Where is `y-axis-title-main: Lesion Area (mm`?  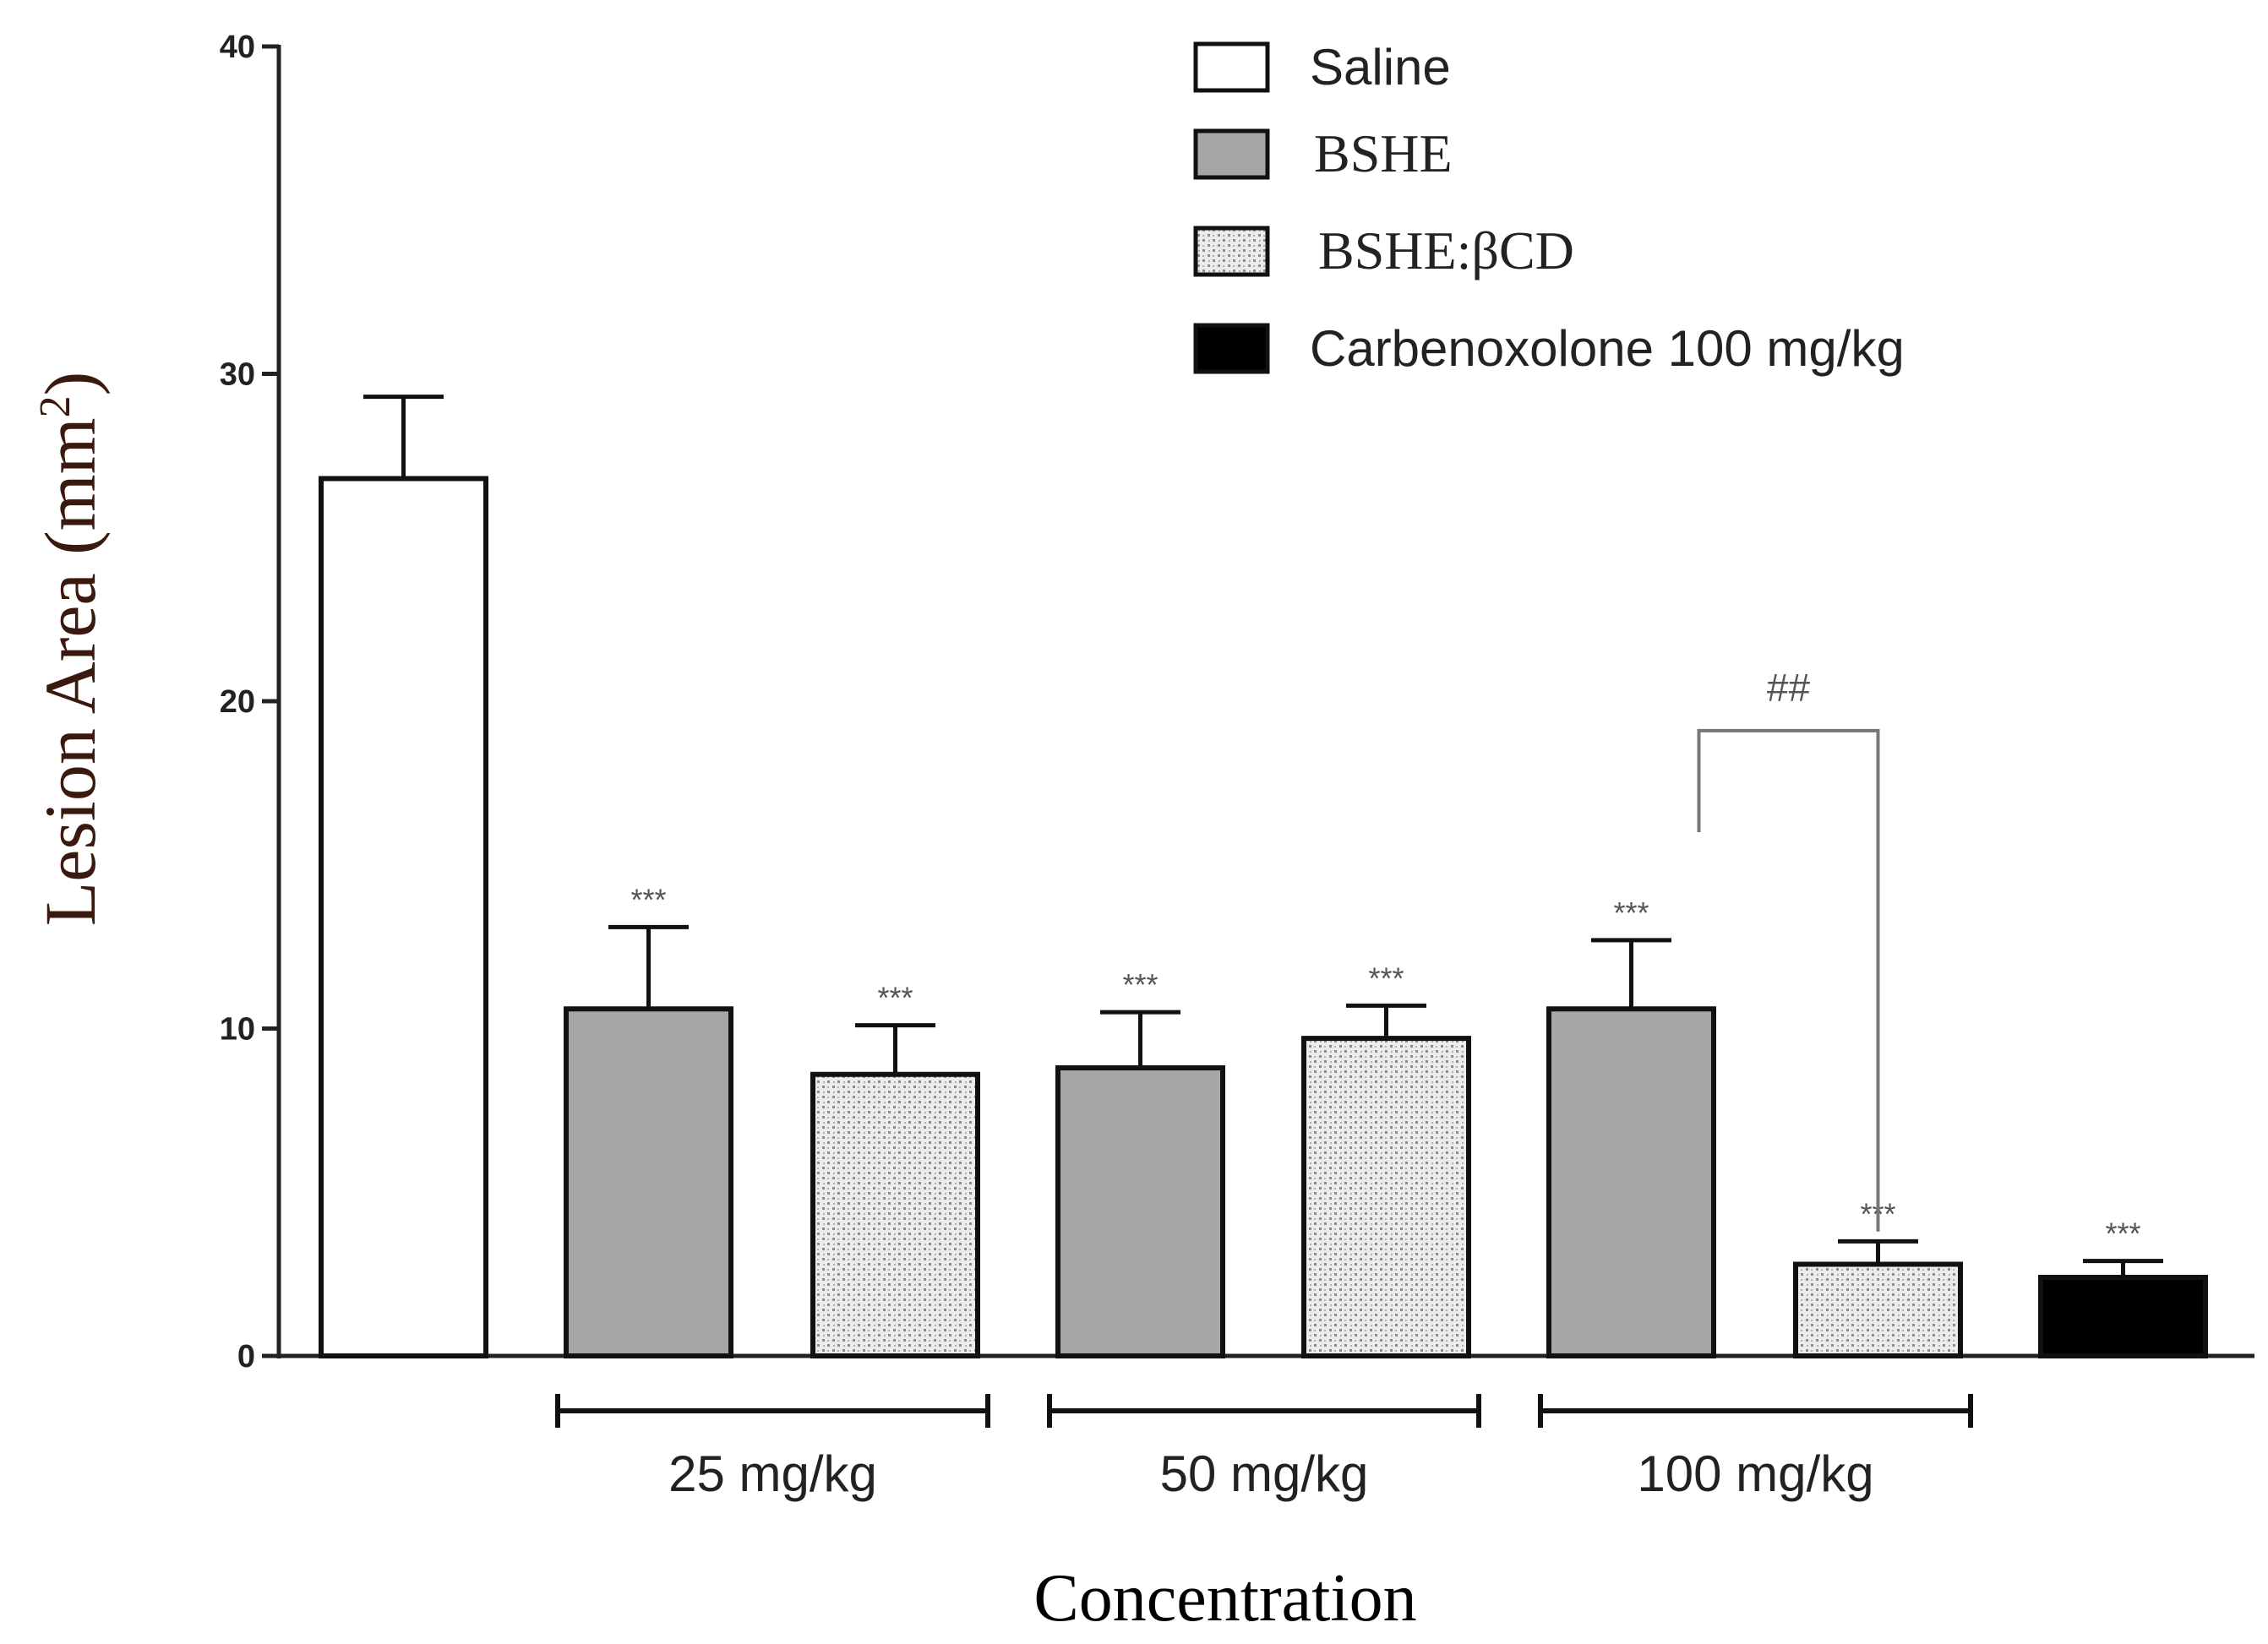
y-axis-title-main: Lesion Area (mm is located at coordinates (70, 671).